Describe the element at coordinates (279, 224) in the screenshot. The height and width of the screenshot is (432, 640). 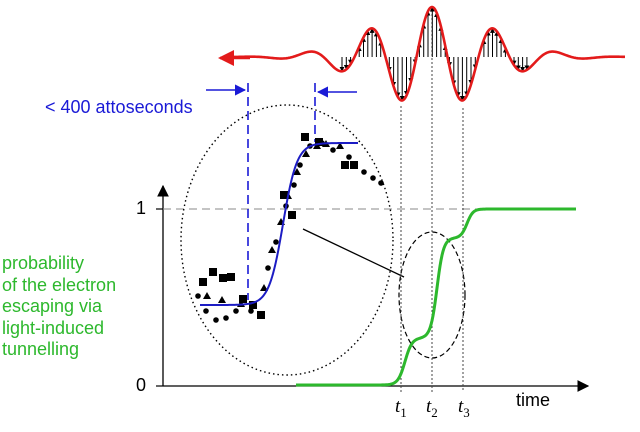
I see `fit-step-curve` at that location.